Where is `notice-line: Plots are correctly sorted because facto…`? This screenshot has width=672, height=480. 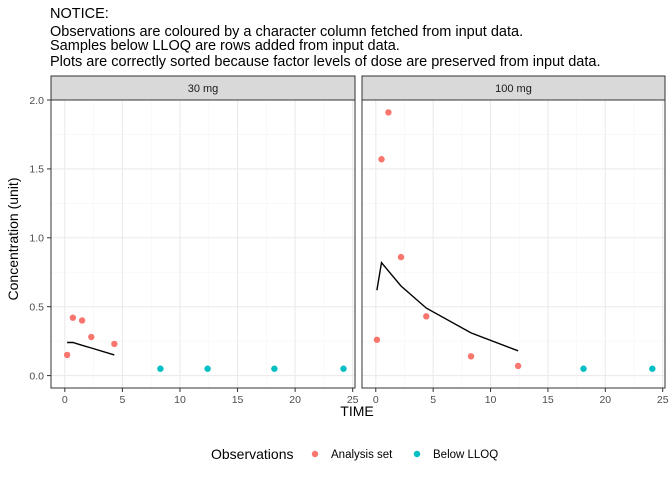
notice-line: Plots are correctly sorted because facto… is located at coordinates (325, 62).